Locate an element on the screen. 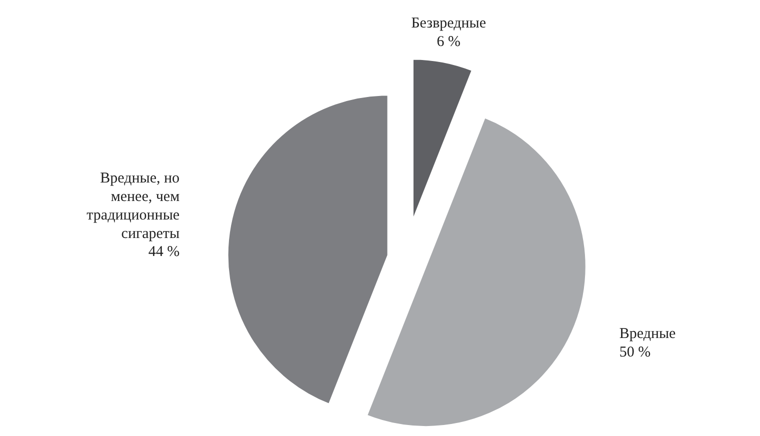 This screenshot has height=436, width=760. slice-label: Безвредные is located at coordinates (448, 23).